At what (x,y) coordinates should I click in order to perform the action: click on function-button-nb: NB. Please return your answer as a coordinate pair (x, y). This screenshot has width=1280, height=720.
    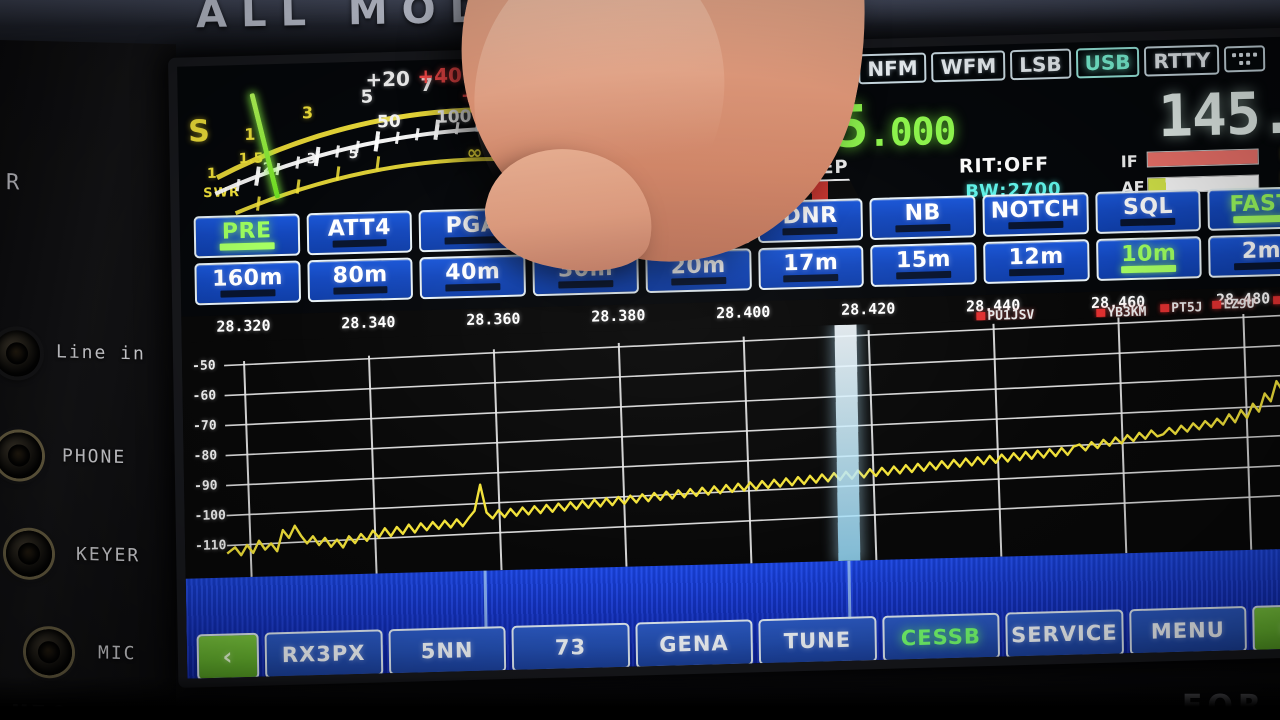
    Looking at the image, I should click on (922, 218).